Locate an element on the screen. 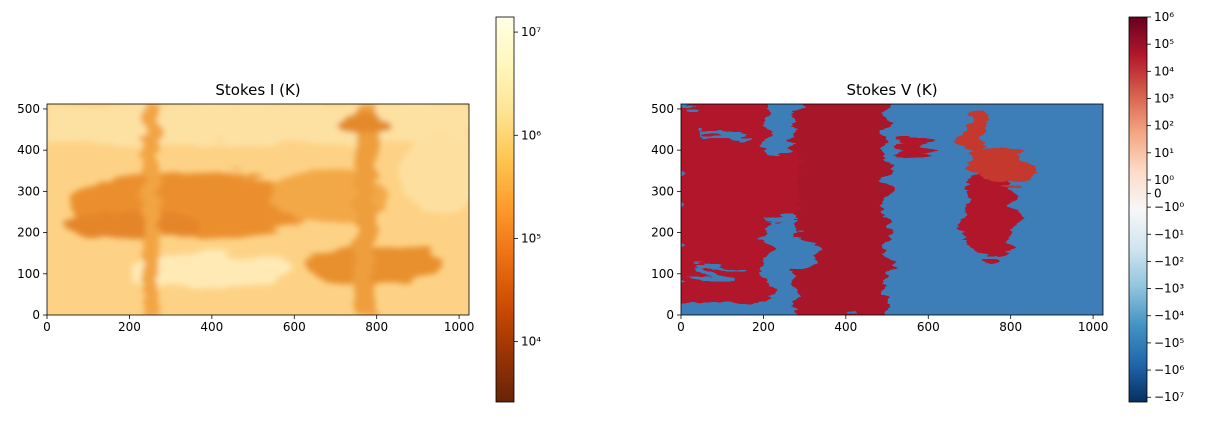 The width and height of the screenshot is (1205, 424). chart-title: Stokes I (K) is located at coordinates (257, 90).